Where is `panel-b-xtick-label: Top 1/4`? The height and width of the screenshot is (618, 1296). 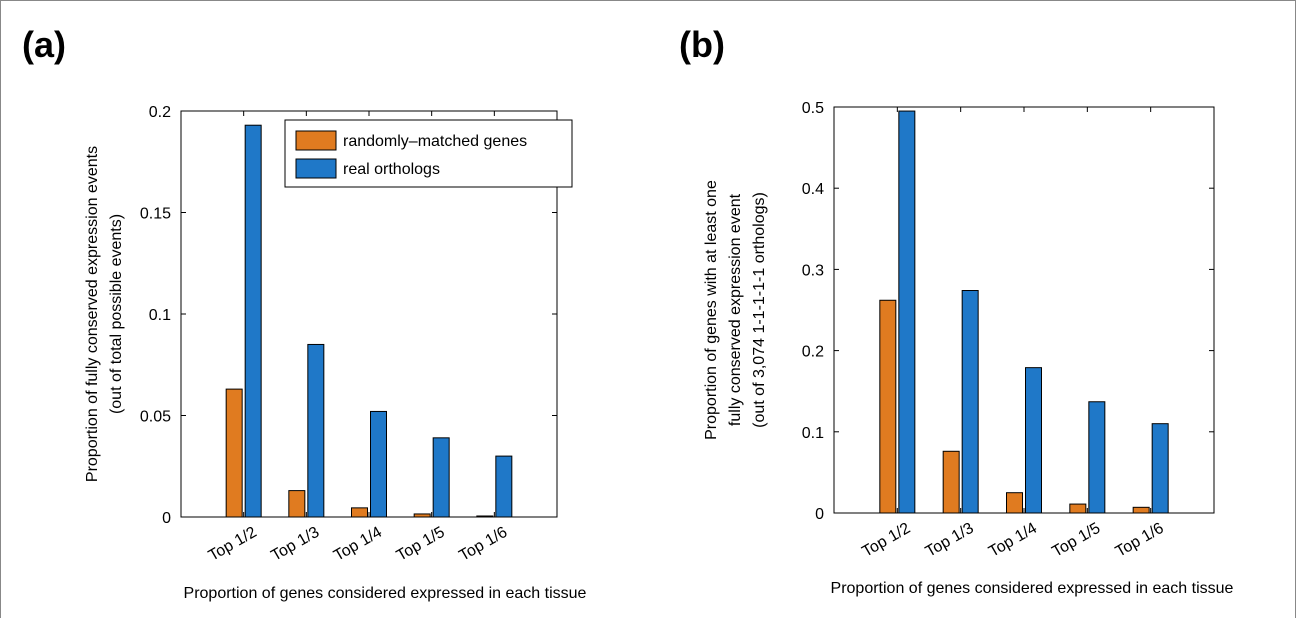 panel-b-xtick-label: Top 1/4 is located at coordinates (1013, 540).